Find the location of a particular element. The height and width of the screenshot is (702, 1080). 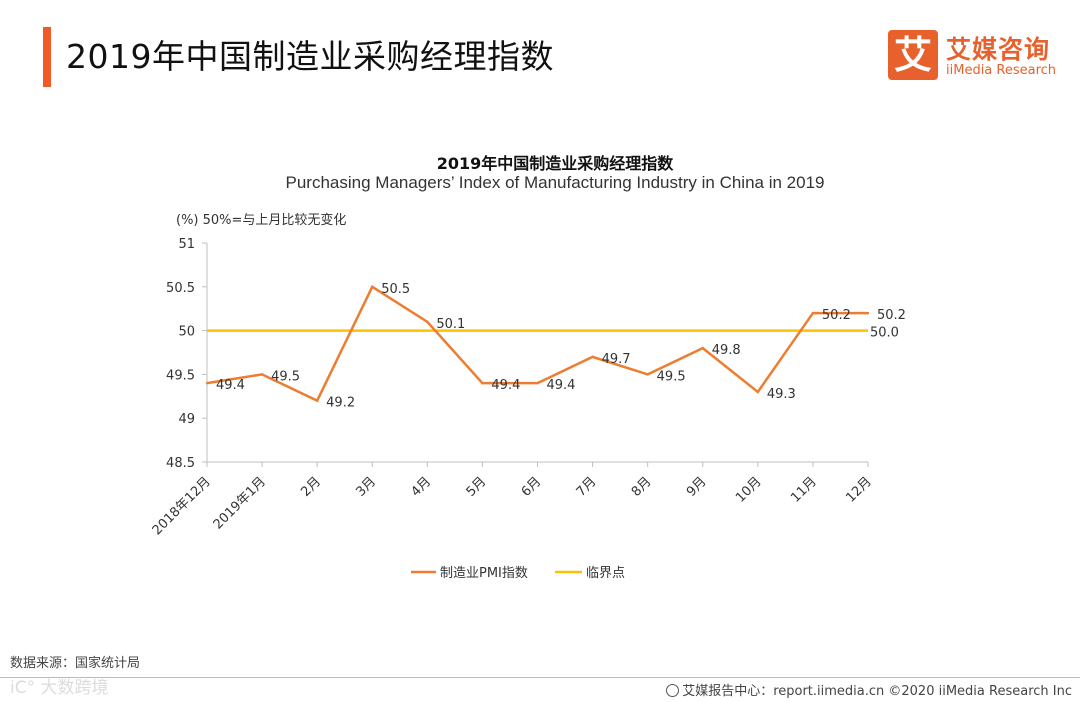

x-tick-label: 8月 is located at coordinates (642, 487).